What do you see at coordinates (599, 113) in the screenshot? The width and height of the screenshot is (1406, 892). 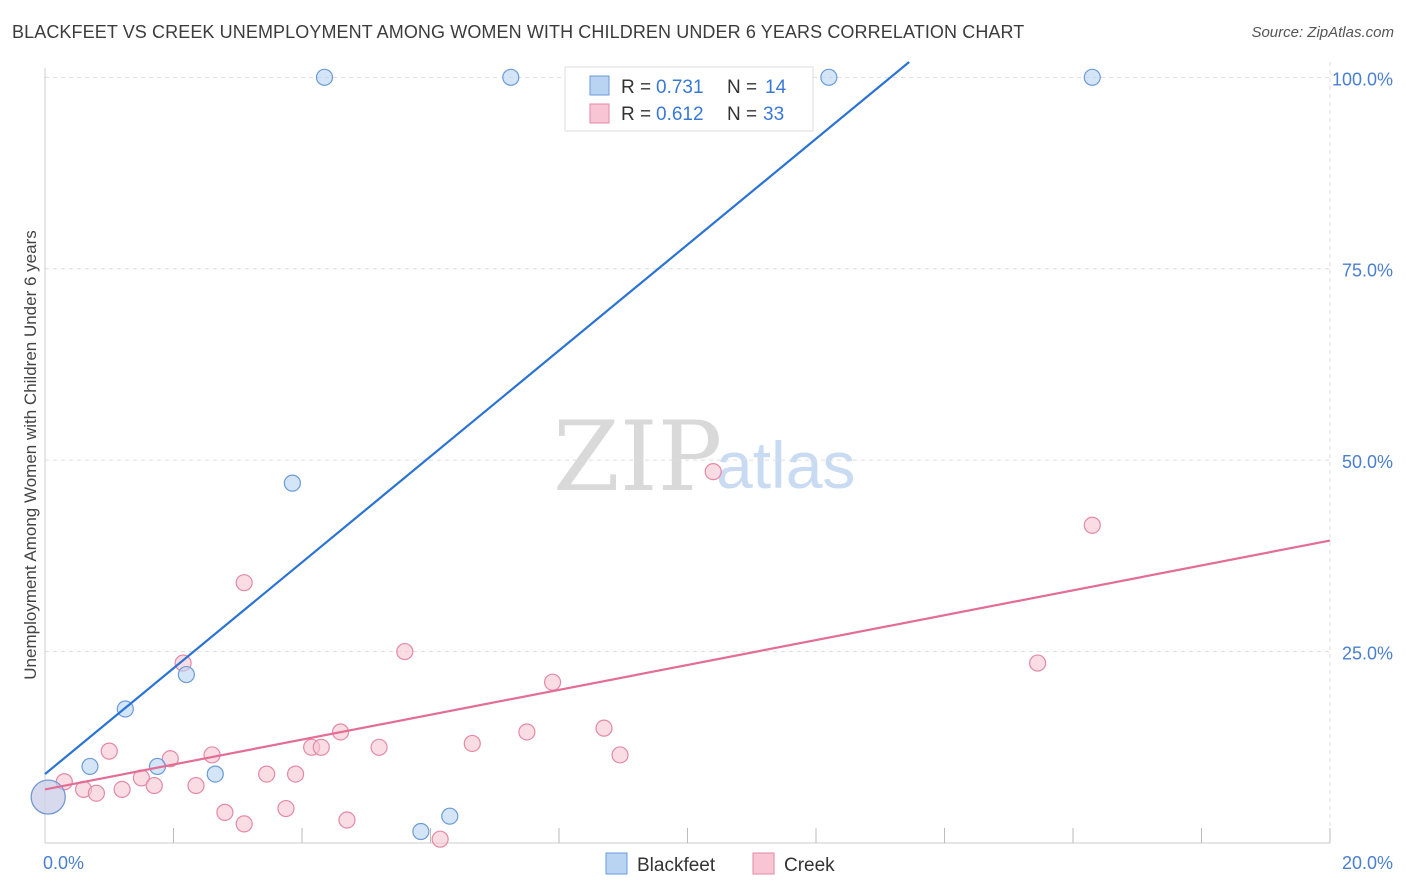 I see `legend-creek-swatch` at bounding box center [599, 113].